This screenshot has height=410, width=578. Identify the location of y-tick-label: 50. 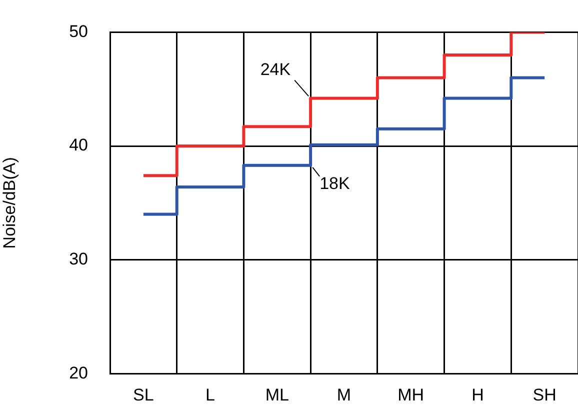
(78, 31).